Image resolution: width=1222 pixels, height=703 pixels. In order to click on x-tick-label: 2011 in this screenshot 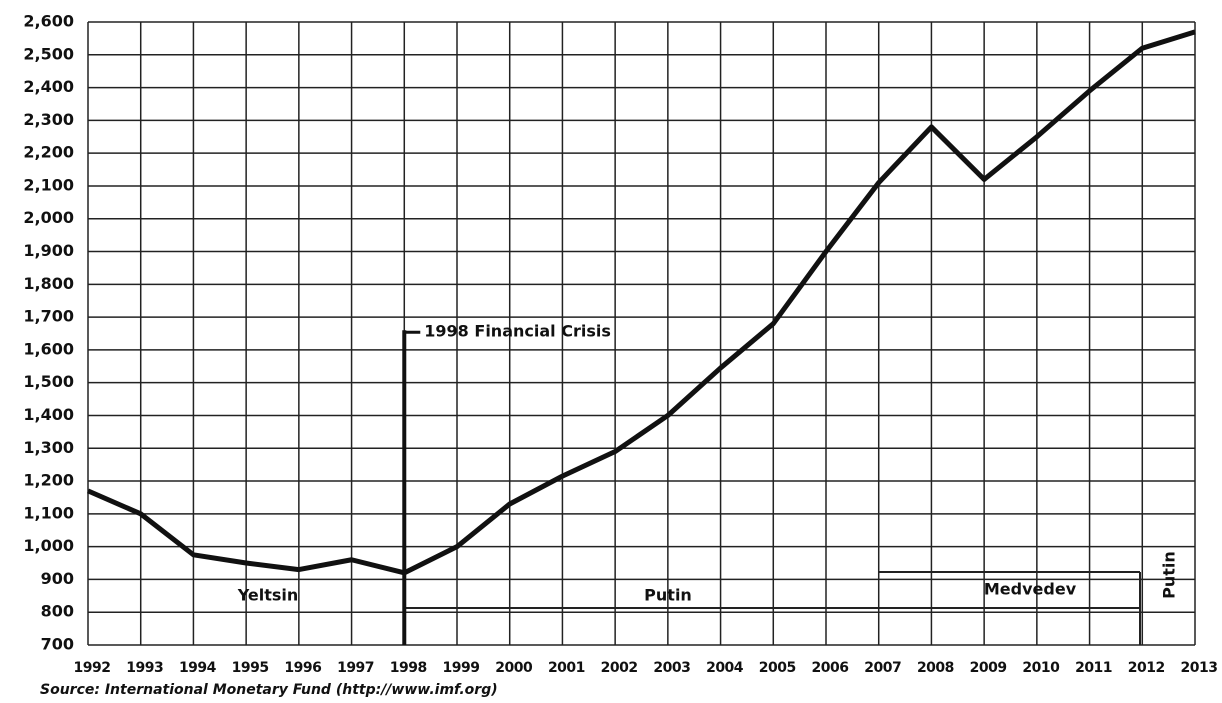, I will do `click(1093, 668)`.